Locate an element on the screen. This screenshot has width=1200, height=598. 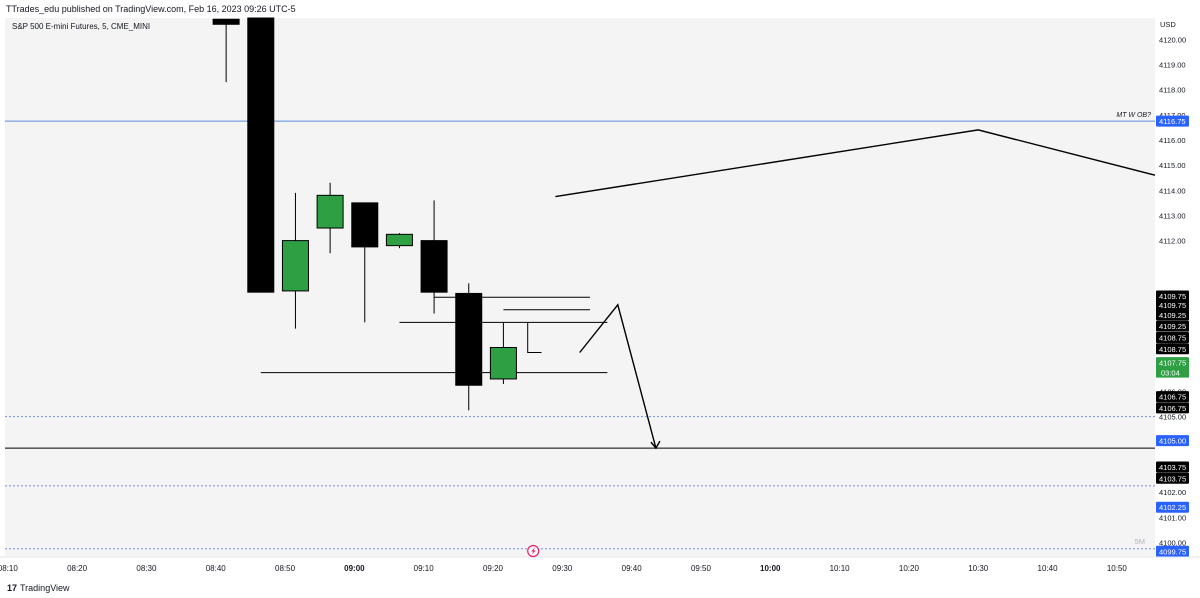
countdown-label: 03:04 is located at coordinates (1170, 373).